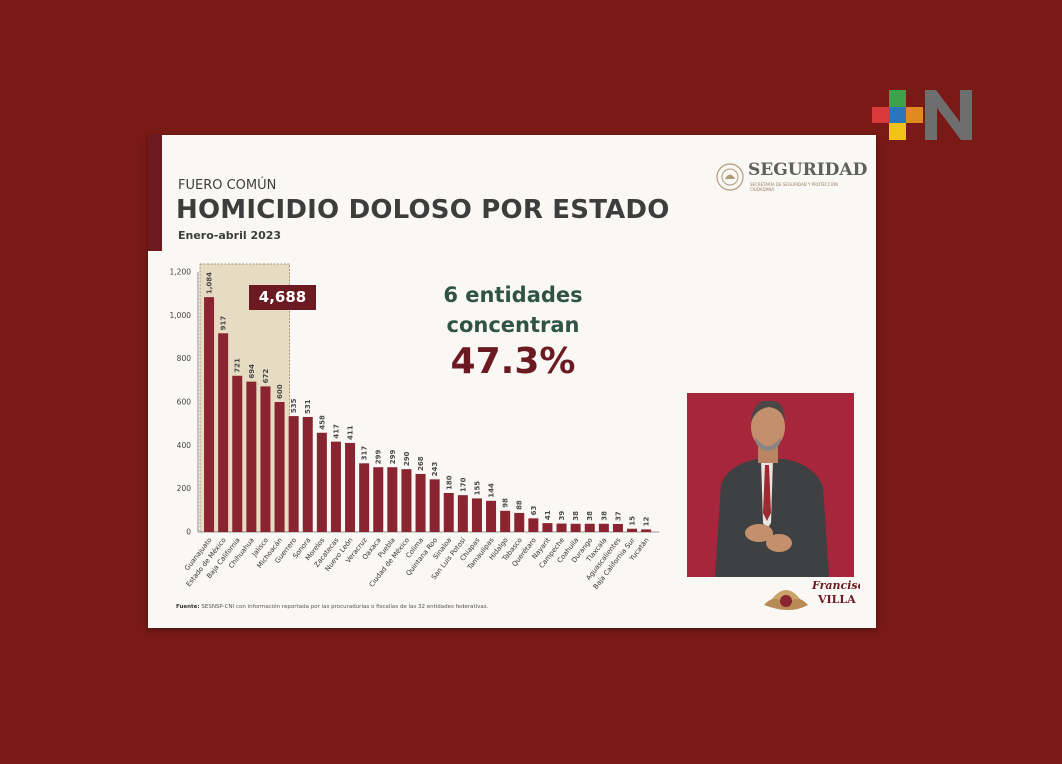  What do you see at coordinates (423, 210) in the screenshot?
I see `slide-title: HOMICIDIO DOLOSO POR ESTADO` at bounding box center [423, 210].